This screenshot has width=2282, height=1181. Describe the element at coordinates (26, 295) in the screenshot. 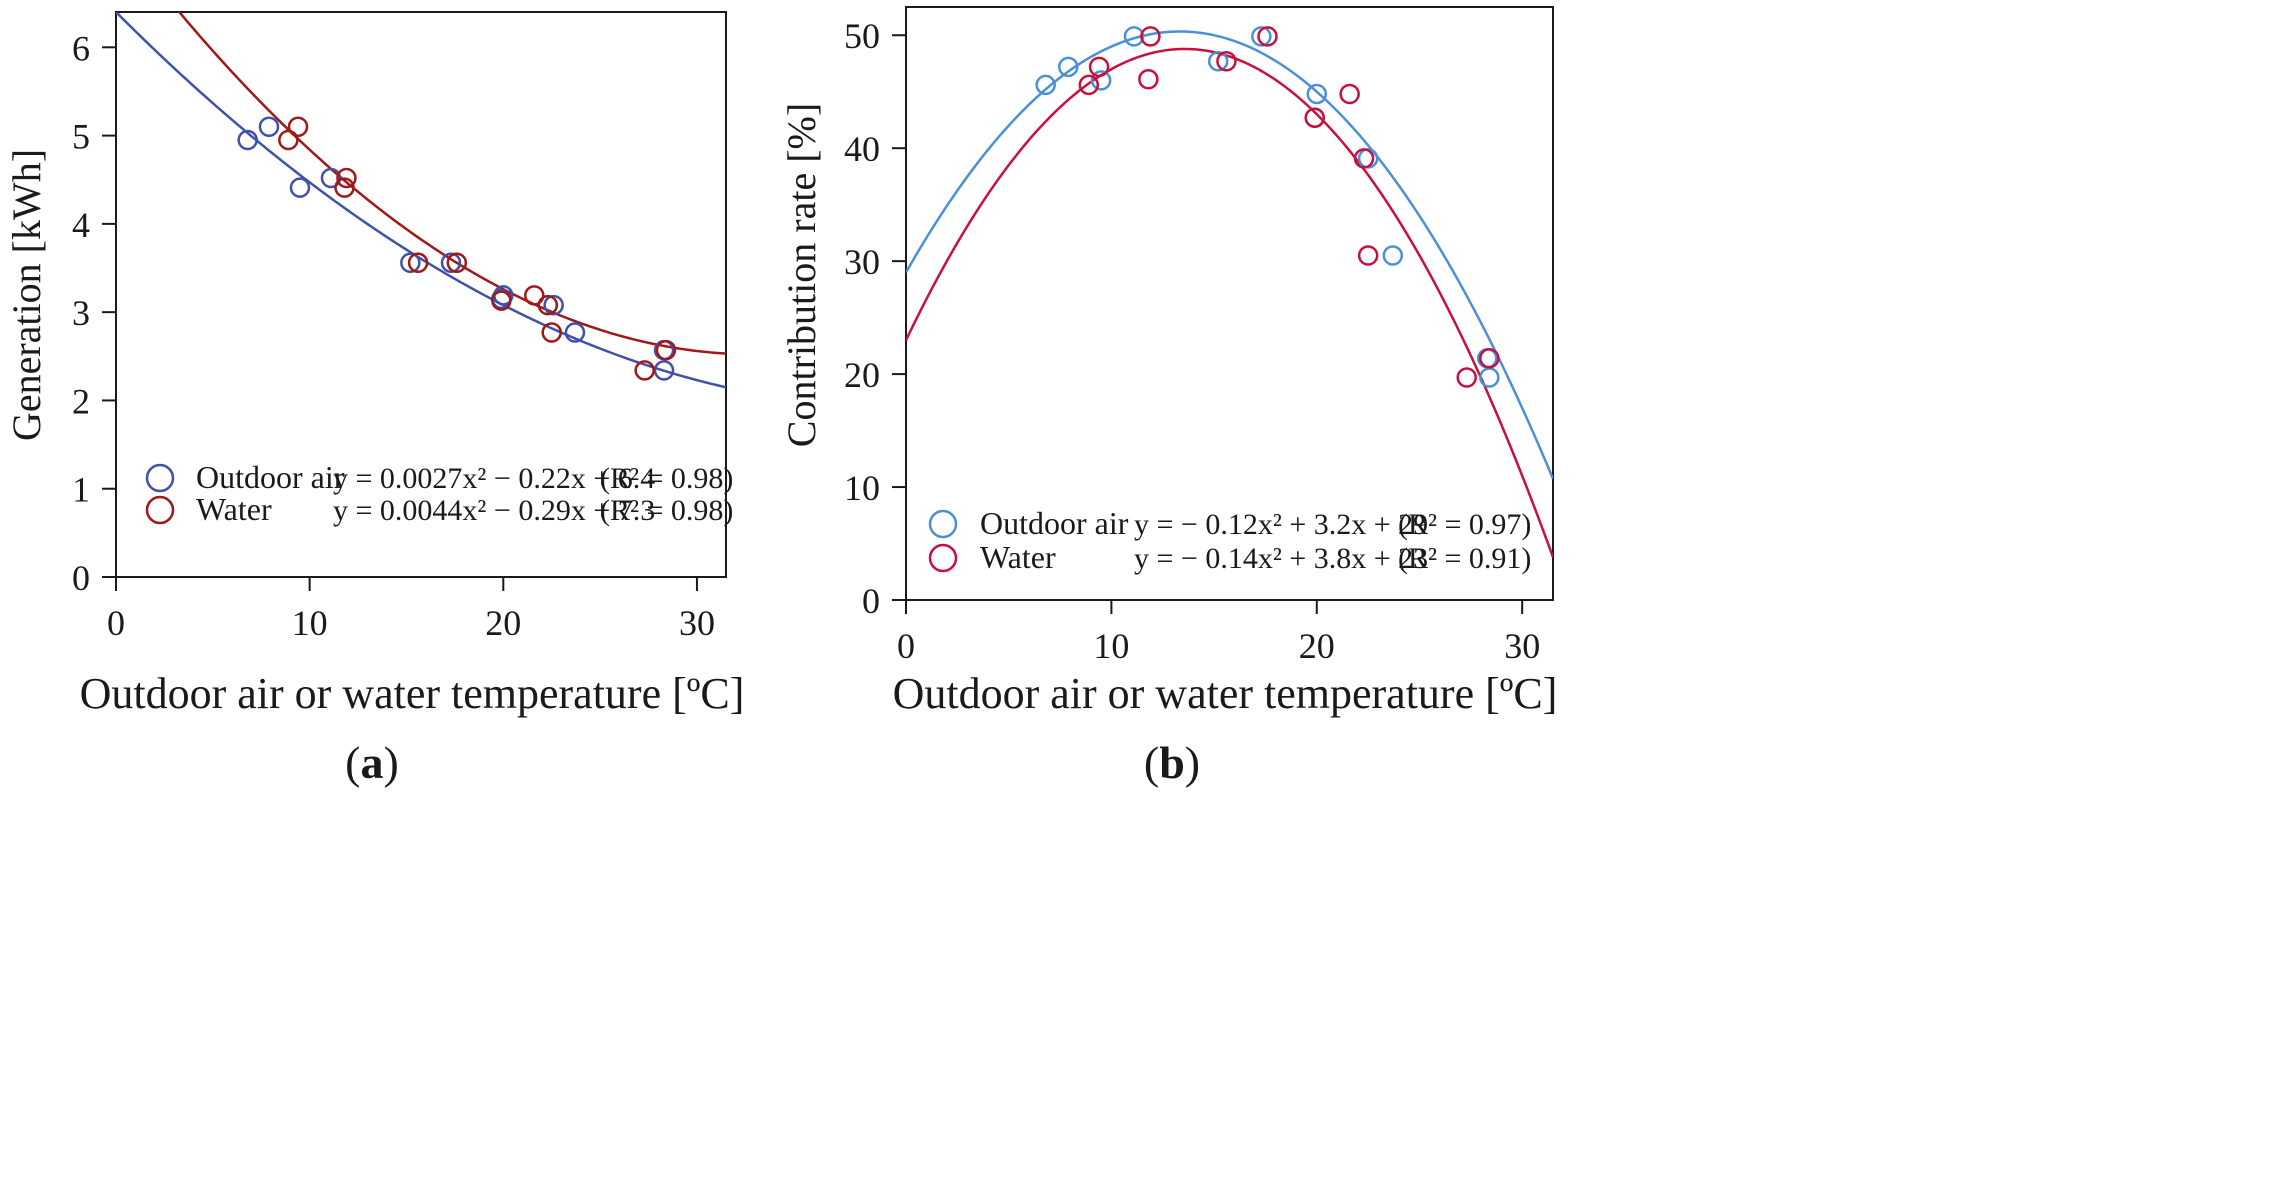

I see `y-axis-title: Generation [kWh]` at that location.